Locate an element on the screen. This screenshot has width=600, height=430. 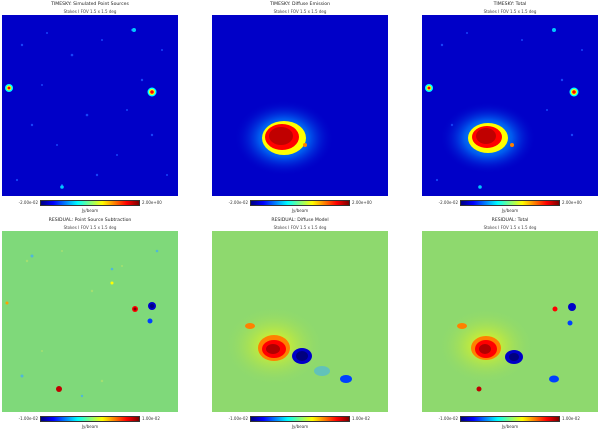
residual-image-total is located at coordinates (510, 321).